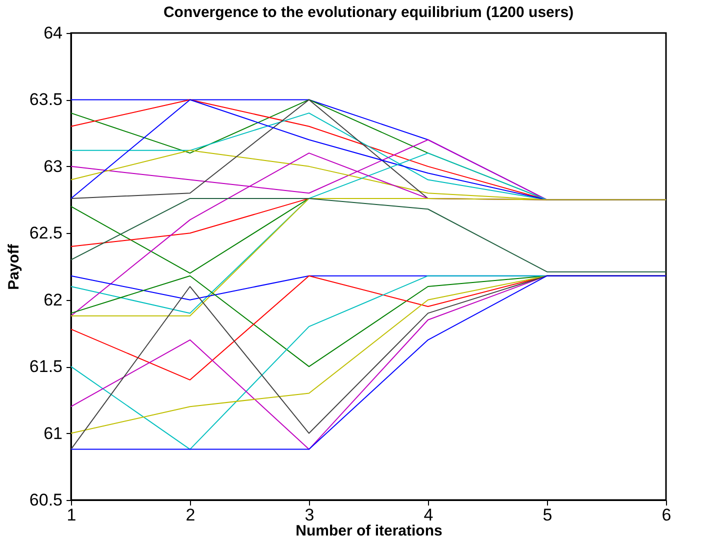  What do you see at coordinates (45, 366) in the screenshot?
I see `y-tick-label: 61.5` at bounding box center [45, 366].